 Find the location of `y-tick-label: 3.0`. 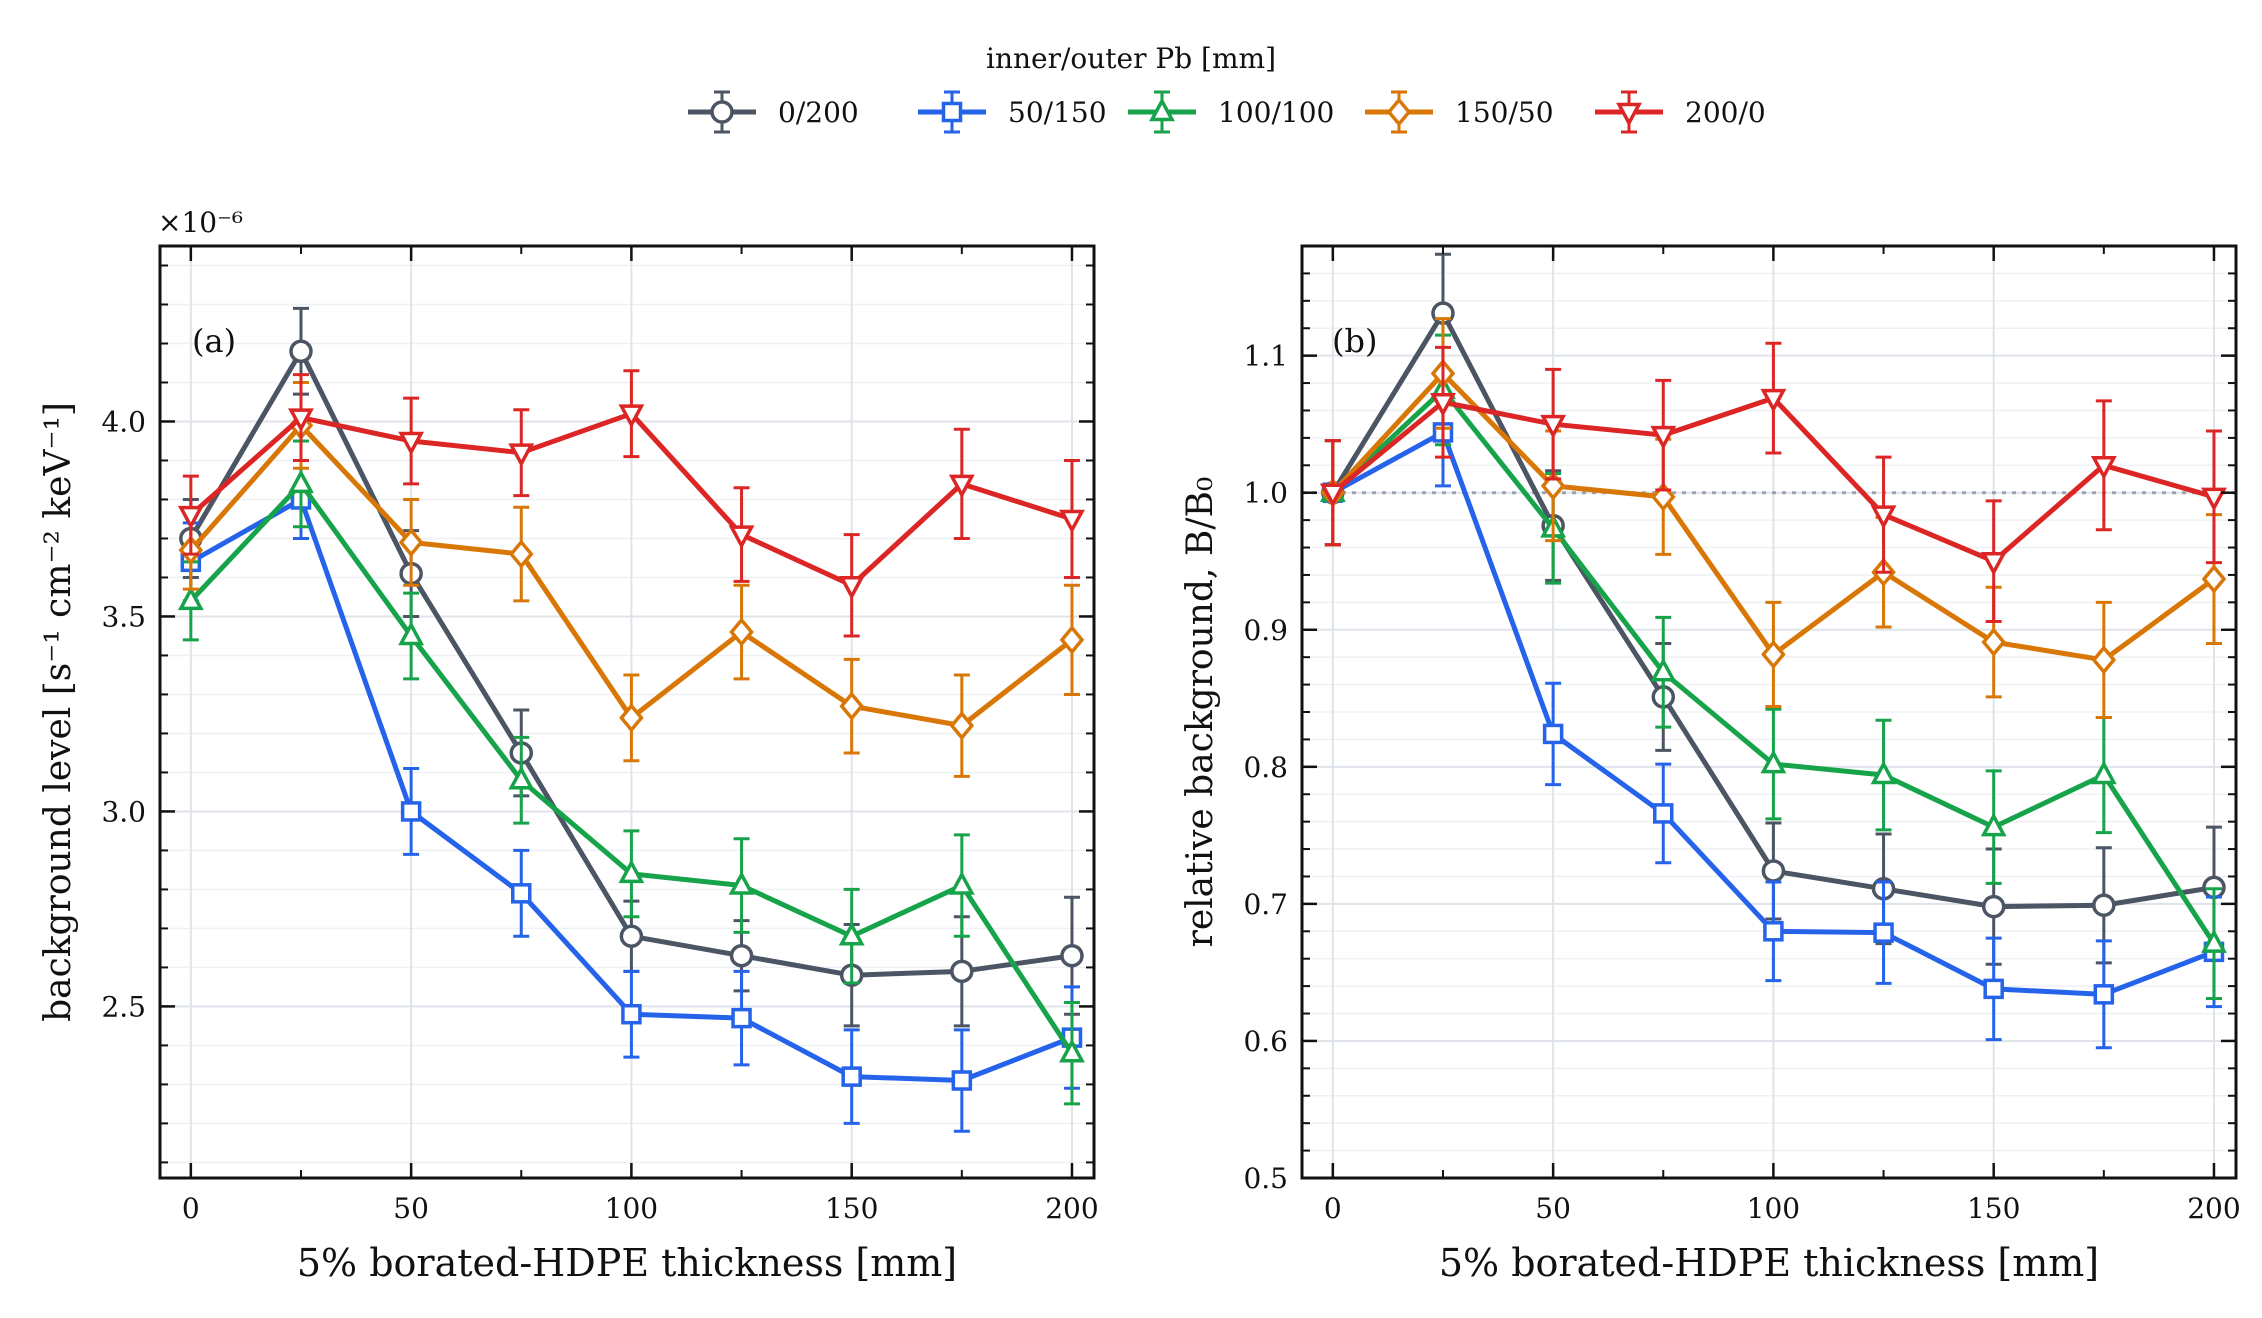

y-tick-label: 3.0 is located at coordinates (123, 811).